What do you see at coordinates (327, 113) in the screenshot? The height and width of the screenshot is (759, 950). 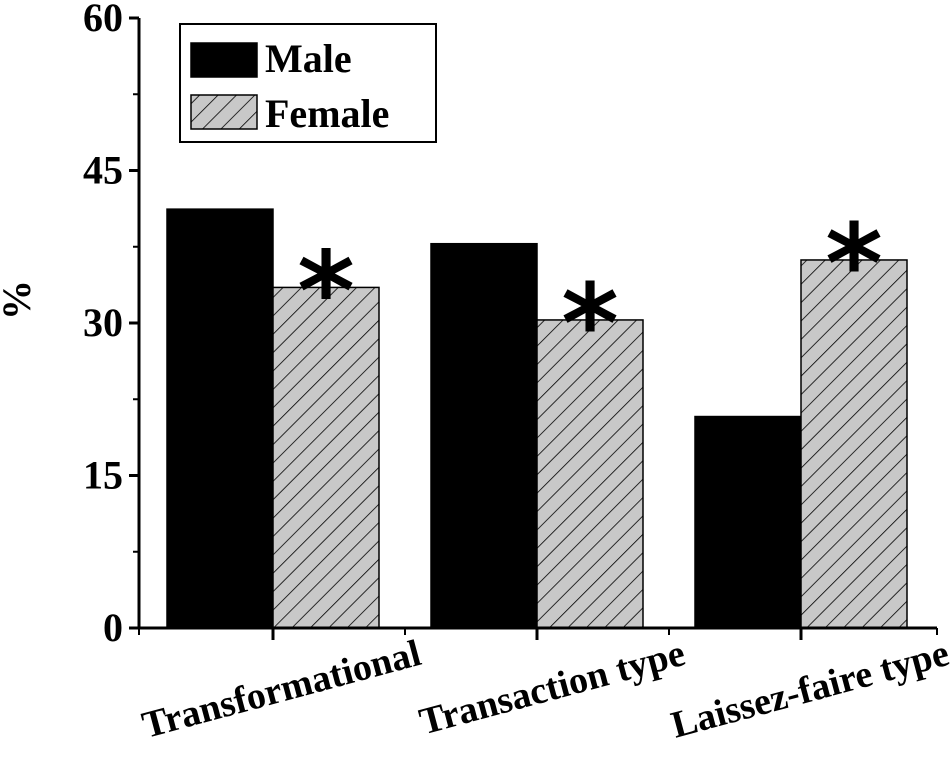 I see `legend-label-female: Female` at bounding box center [327, 113].